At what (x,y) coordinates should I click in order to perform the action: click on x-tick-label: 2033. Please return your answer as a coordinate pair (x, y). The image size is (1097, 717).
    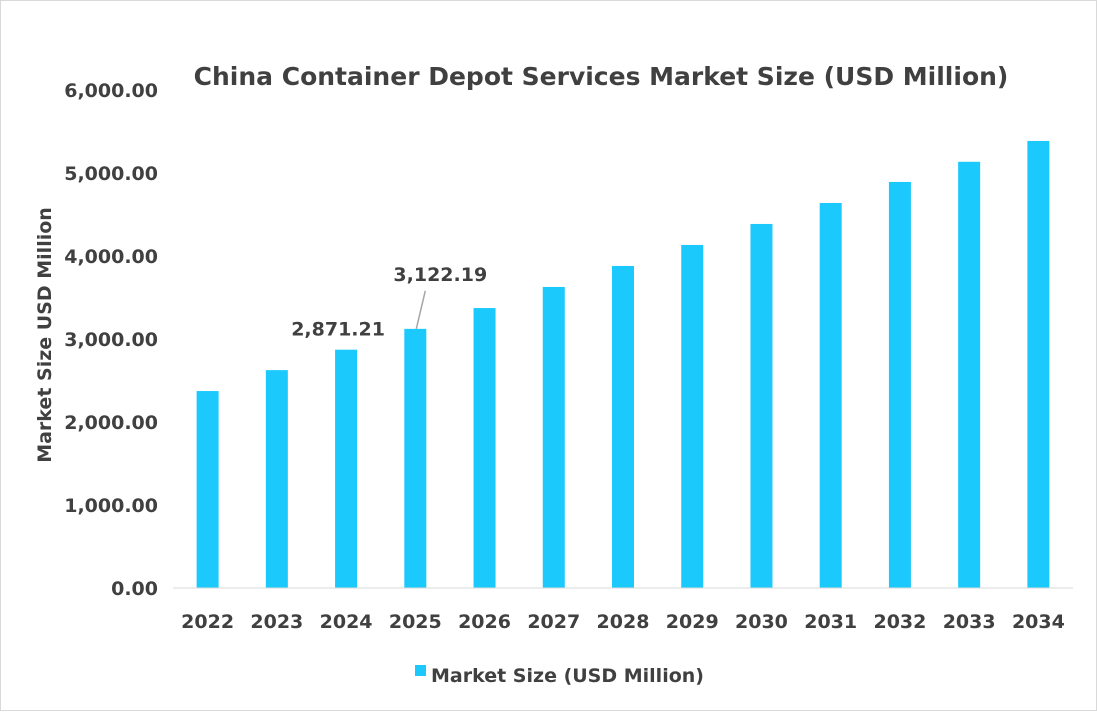
    Looking at the image, I should click on (969, 622).